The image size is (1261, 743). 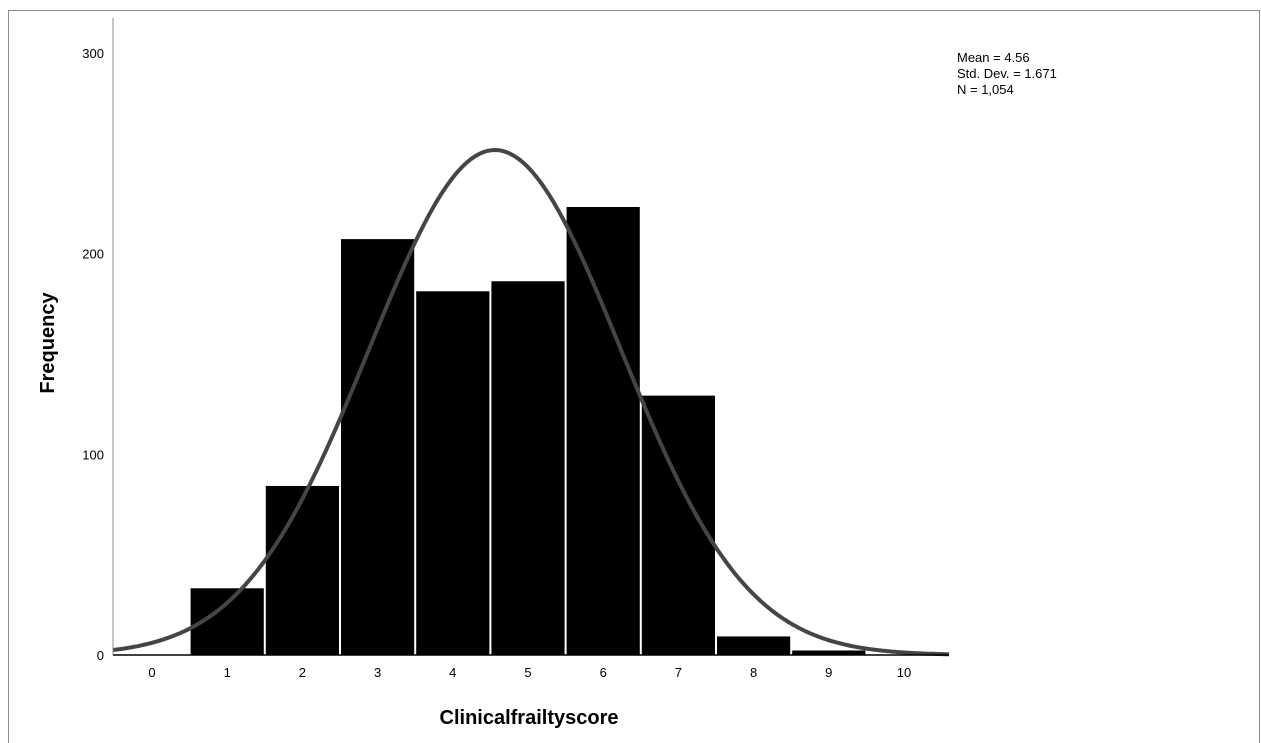 I want to click on x-tick-label: 6, so click(x=603, y=672).